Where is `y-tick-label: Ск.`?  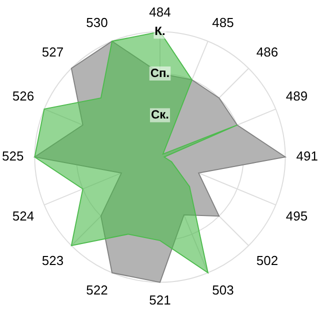
y-tick-label: Ск. is located at coordinates (160, 115).